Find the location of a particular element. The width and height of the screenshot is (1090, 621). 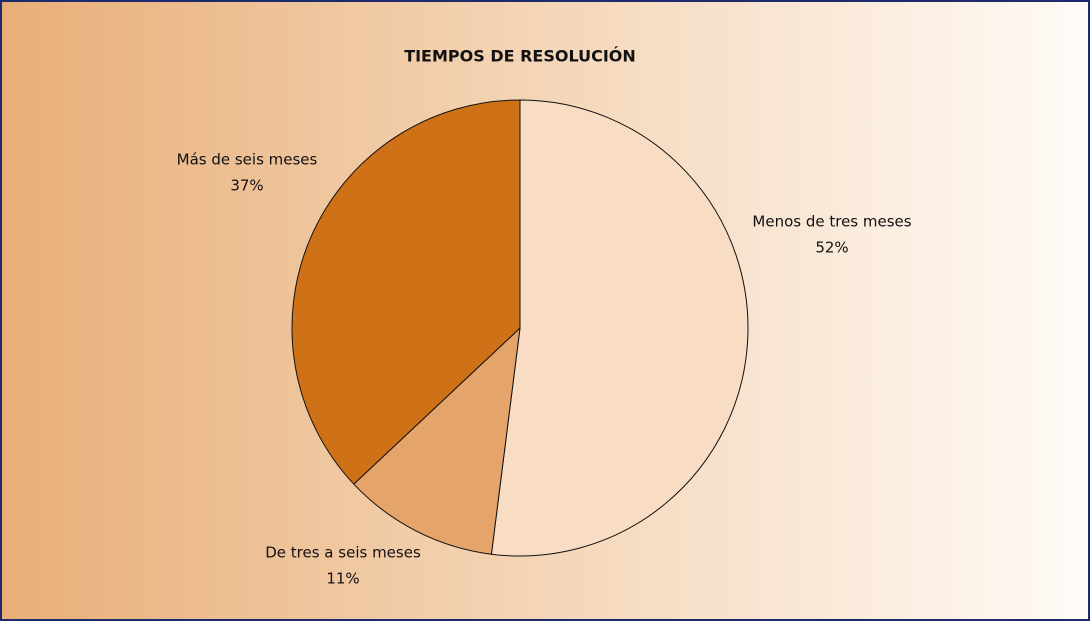

slice-value-label: 11% is located at coordinates (342, 579).